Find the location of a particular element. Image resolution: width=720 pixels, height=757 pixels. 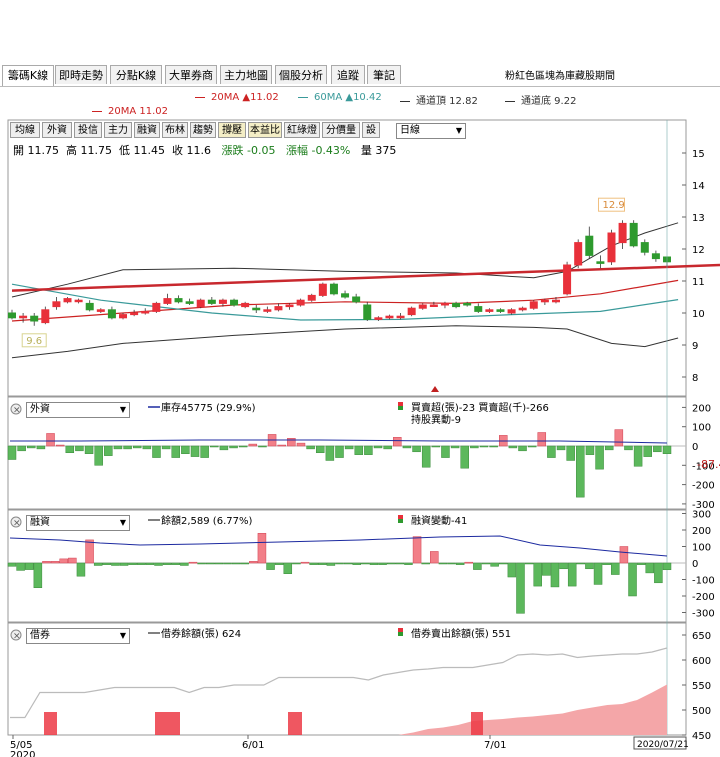

tab-track: 追蹤 is located at coordinates (348, 74).